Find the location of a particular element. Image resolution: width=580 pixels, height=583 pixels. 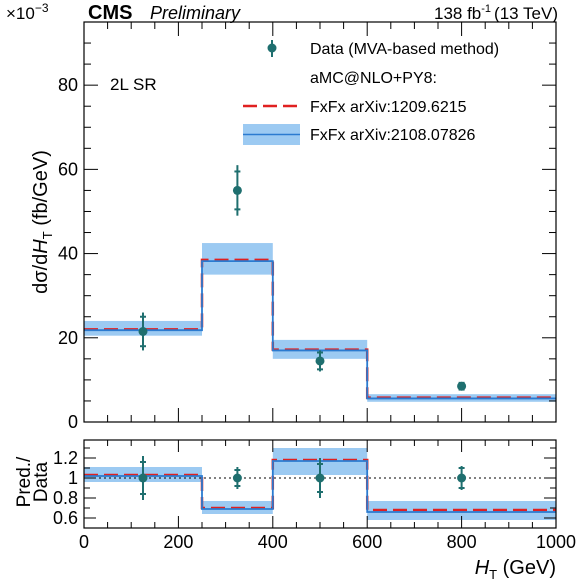

main-ylabels-label: 40 is located at coordinates (68, 254).